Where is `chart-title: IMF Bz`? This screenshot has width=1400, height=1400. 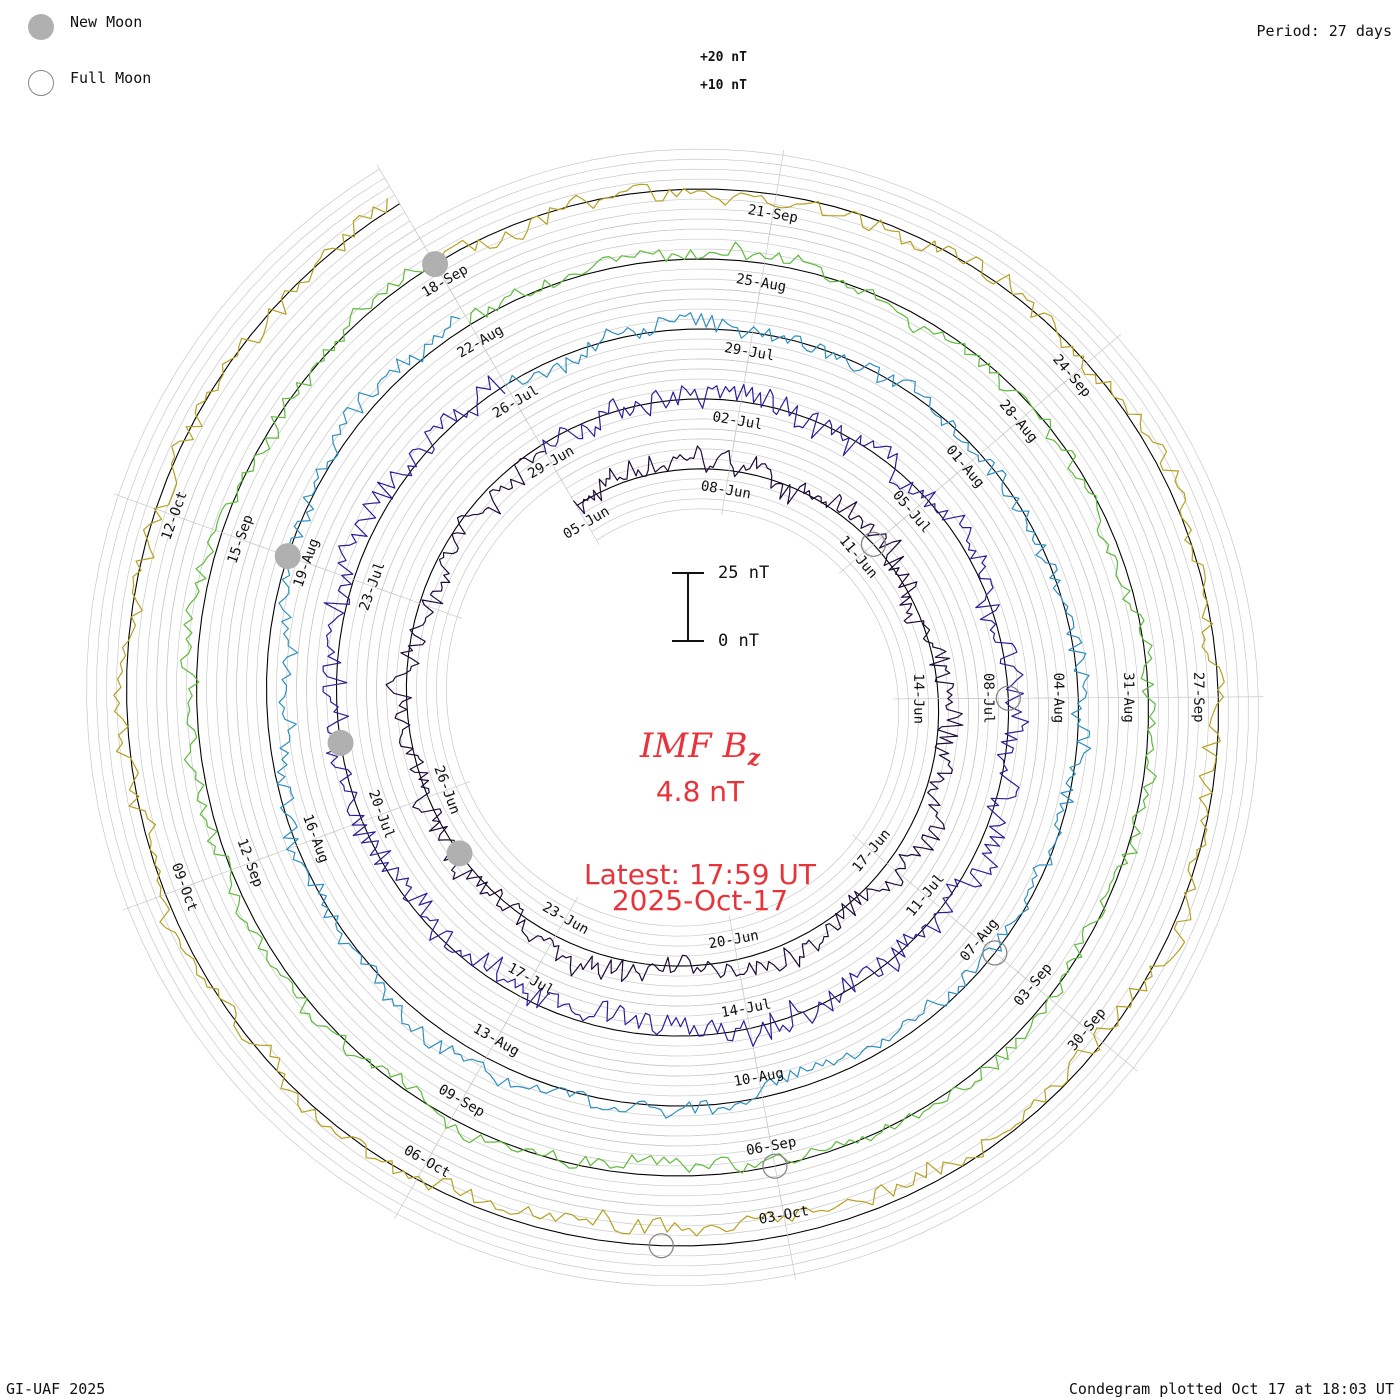 chart-title: IMF Bz is located at coordinates (700, 748).